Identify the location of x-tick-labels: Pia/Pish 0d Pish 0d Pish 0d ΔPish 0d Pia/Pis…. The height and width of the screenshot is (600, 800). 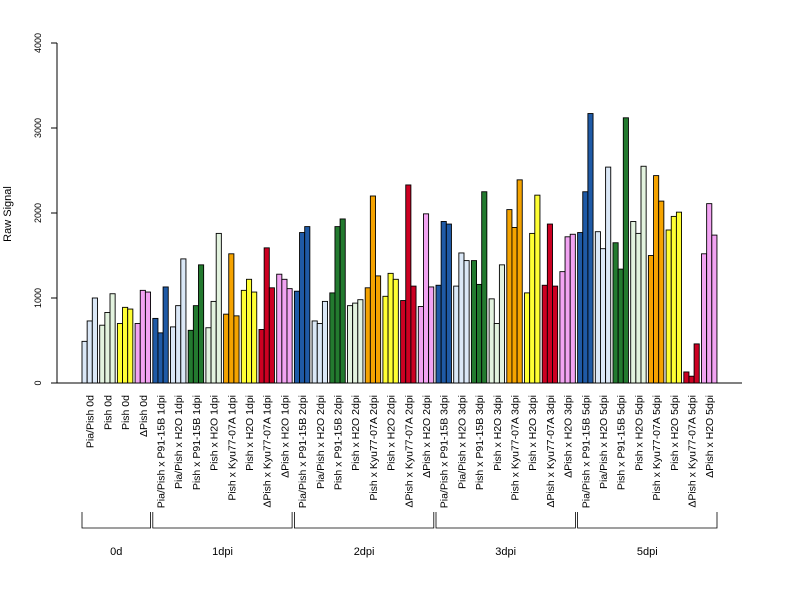
(401, 451).